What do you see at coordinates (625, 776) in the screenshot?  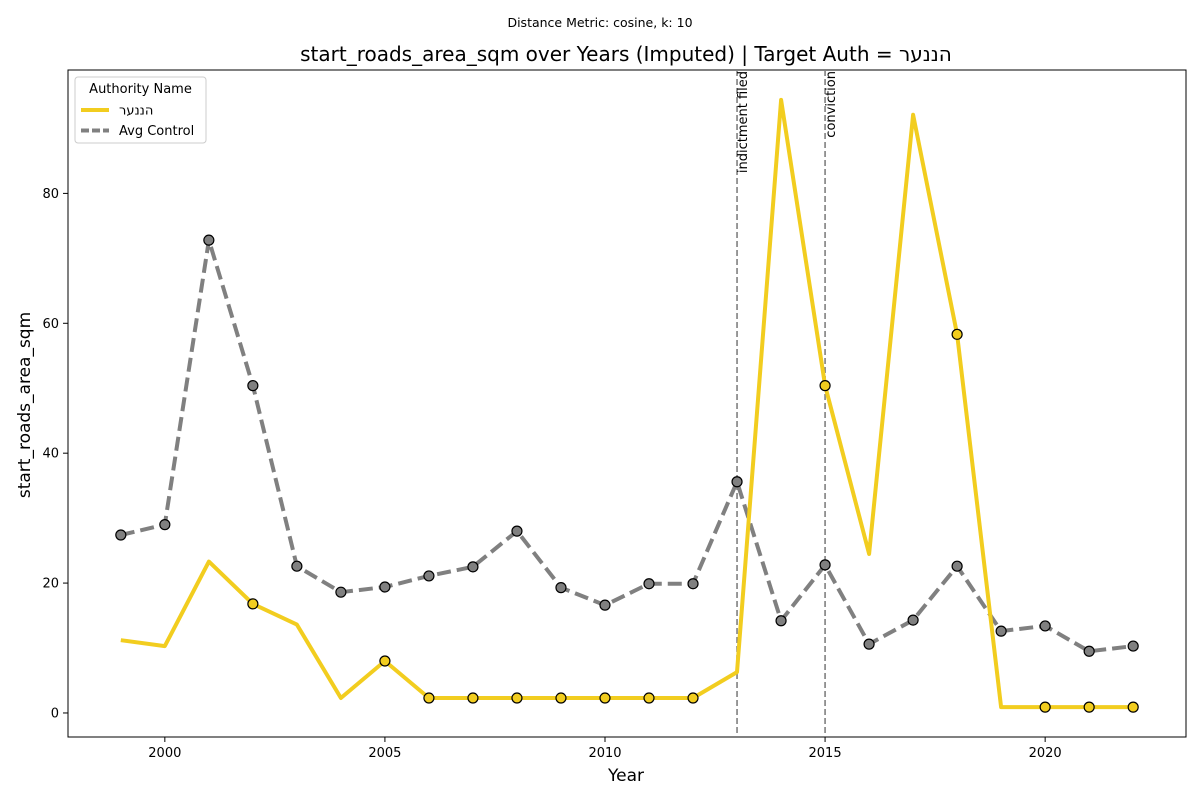 I see `x-axis-label: Year` at bounding box center [625, 776].